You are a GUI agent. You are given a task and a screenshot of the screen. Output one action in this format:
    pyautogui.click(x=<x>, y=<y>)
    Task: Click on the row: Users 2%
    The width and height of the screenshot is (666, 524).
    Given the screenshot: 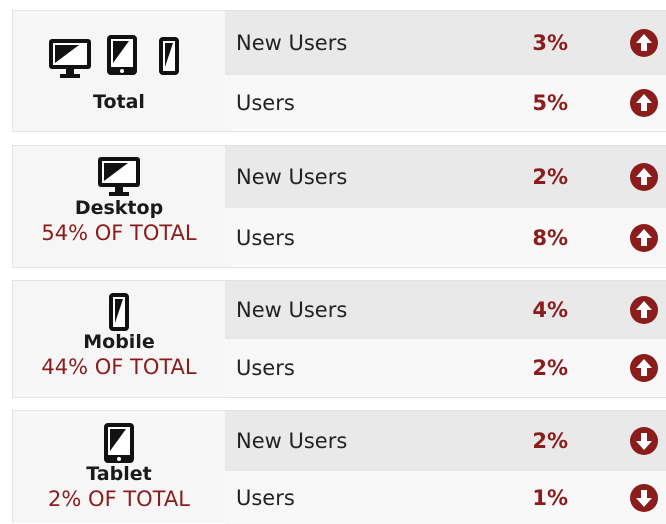 What is the action you would take?
    pyautogui.click(x=445, y=368)
    